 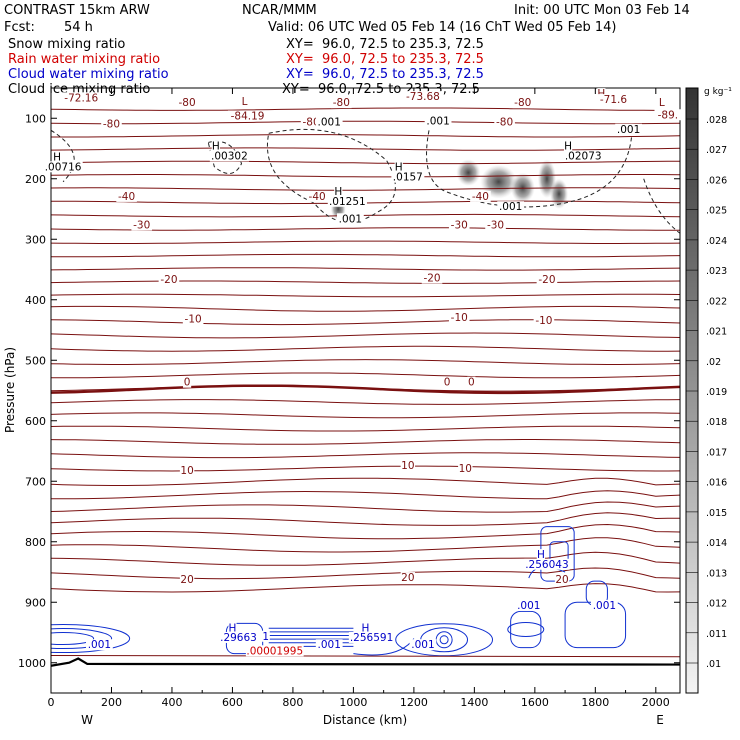 I want to click on ice-label: .0157, so click(x=408, y=178).